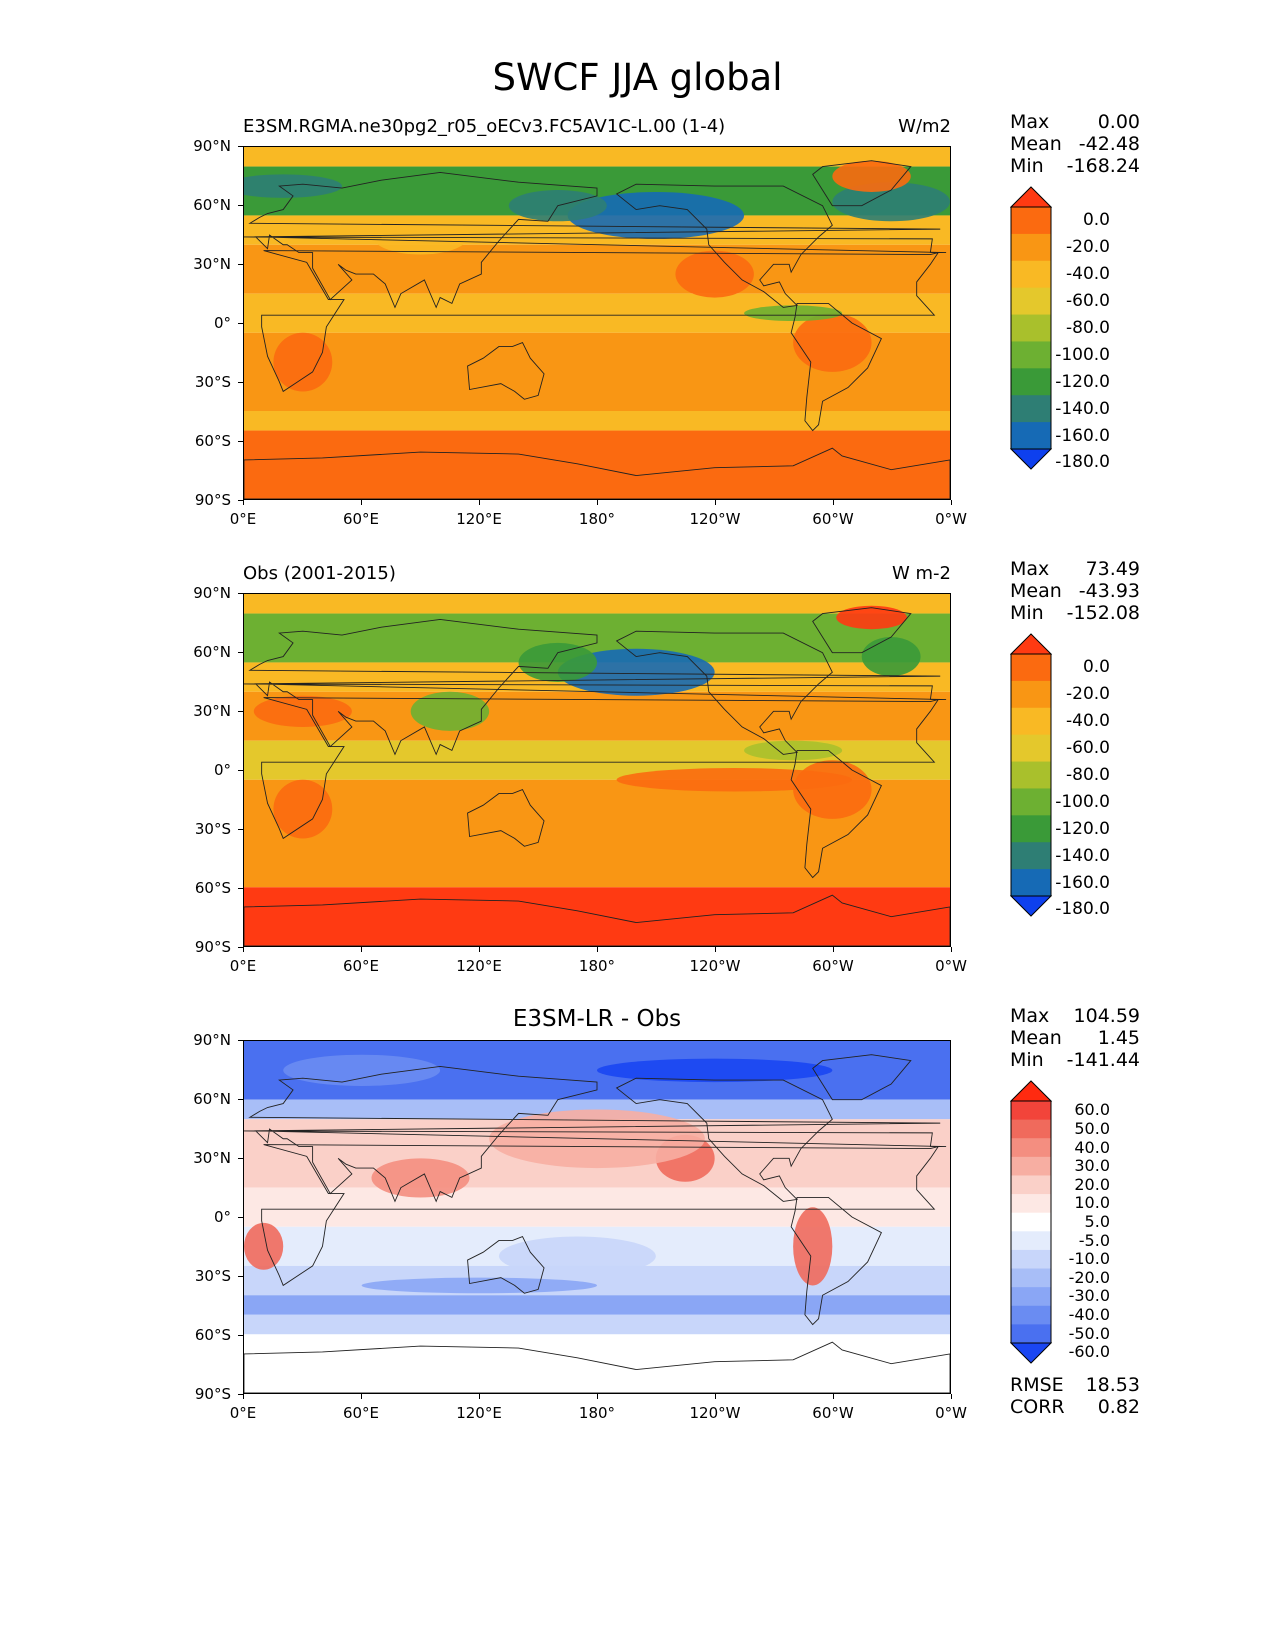 The width and height of the screenshot is (1275, 1650). What do you see at coordinates (1082, 462) in the screenshot?
I see `colorbar-tick-label: -180.0` at bounding box center [1082, 462].